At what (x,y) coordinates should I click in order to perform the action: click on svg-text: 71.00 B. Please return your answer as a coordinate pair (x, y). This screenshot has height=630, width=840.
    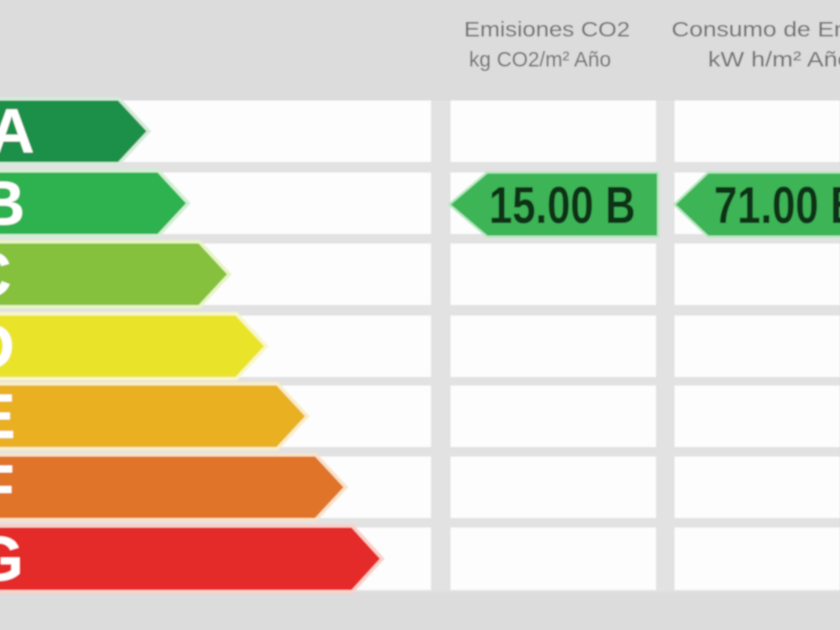
    Looking at the image, I should click on (777, 206).